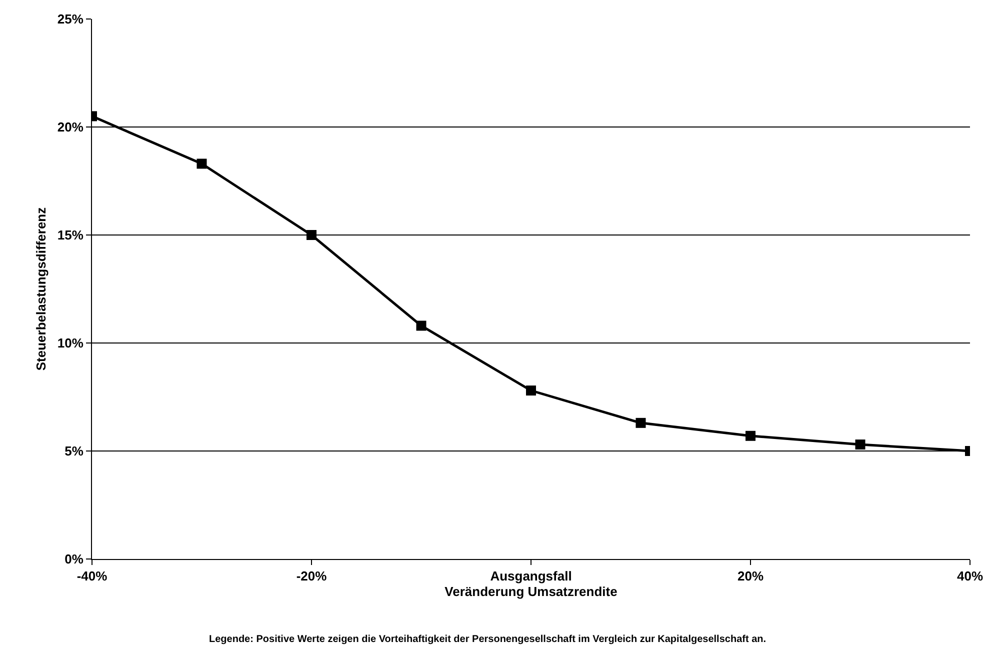 This screenshot has height=654, width=995. I want to click on y-axis-title: Steuerbelastungsdifferenz, so click(40, 288).